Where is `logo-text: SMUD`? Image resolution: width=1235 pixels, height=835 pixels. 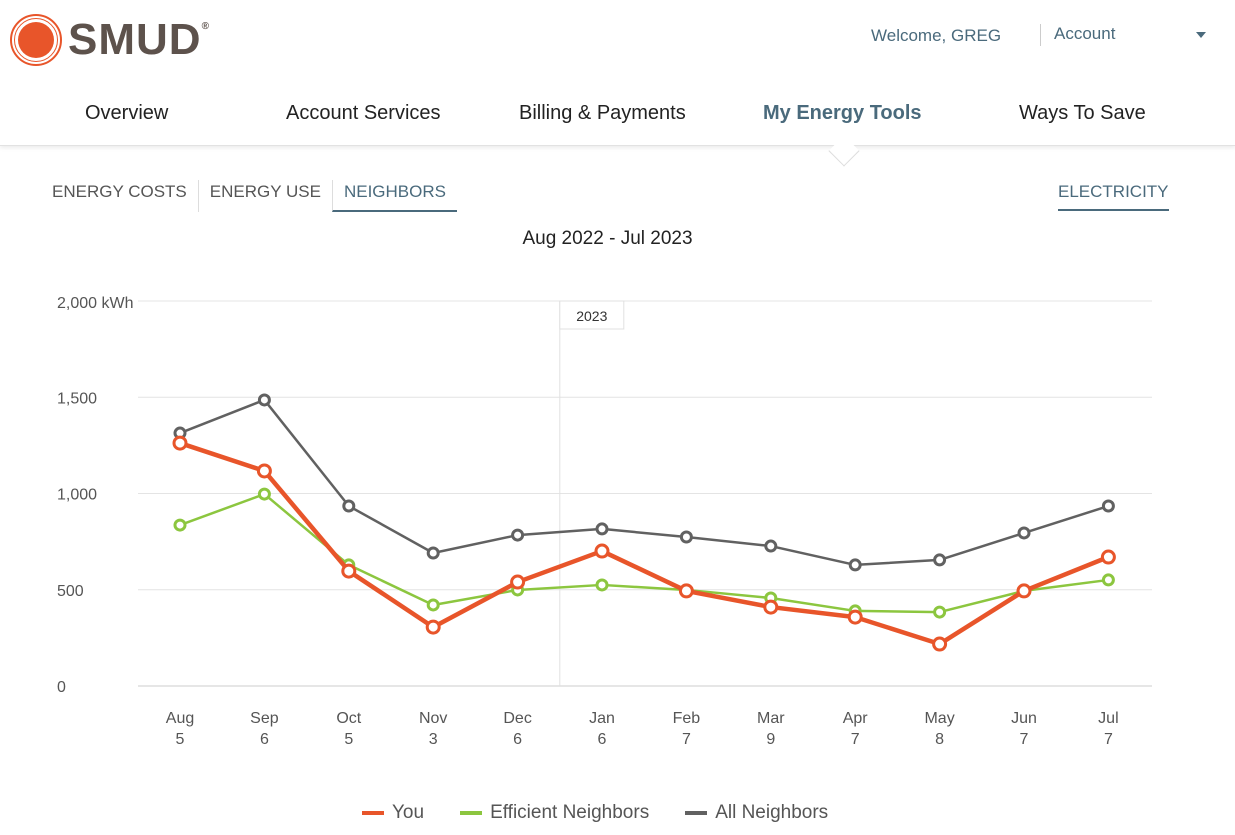
logo-text: SMUD is located at coordinates (135, 39).